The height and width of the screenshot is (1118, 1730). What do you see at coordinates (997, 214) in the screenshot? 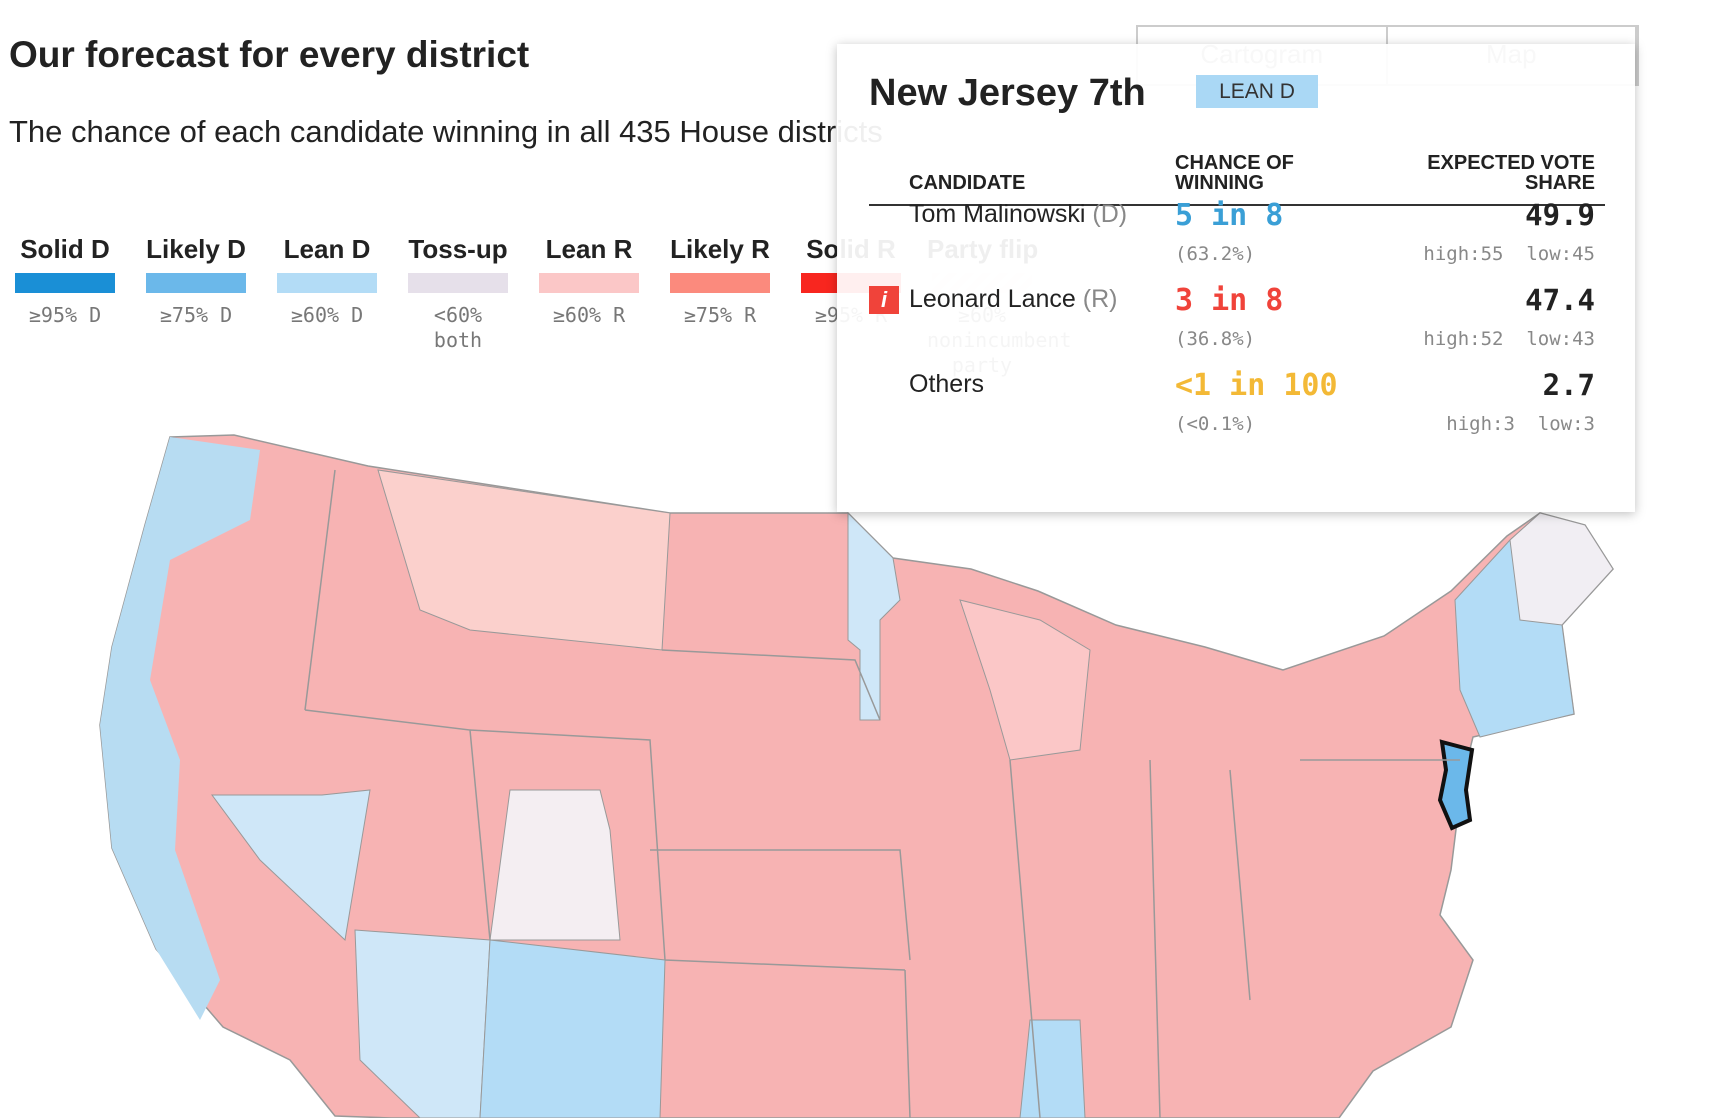
I see `candidate-name-text: Tom Malinowski` at bounding box center [997, 214].